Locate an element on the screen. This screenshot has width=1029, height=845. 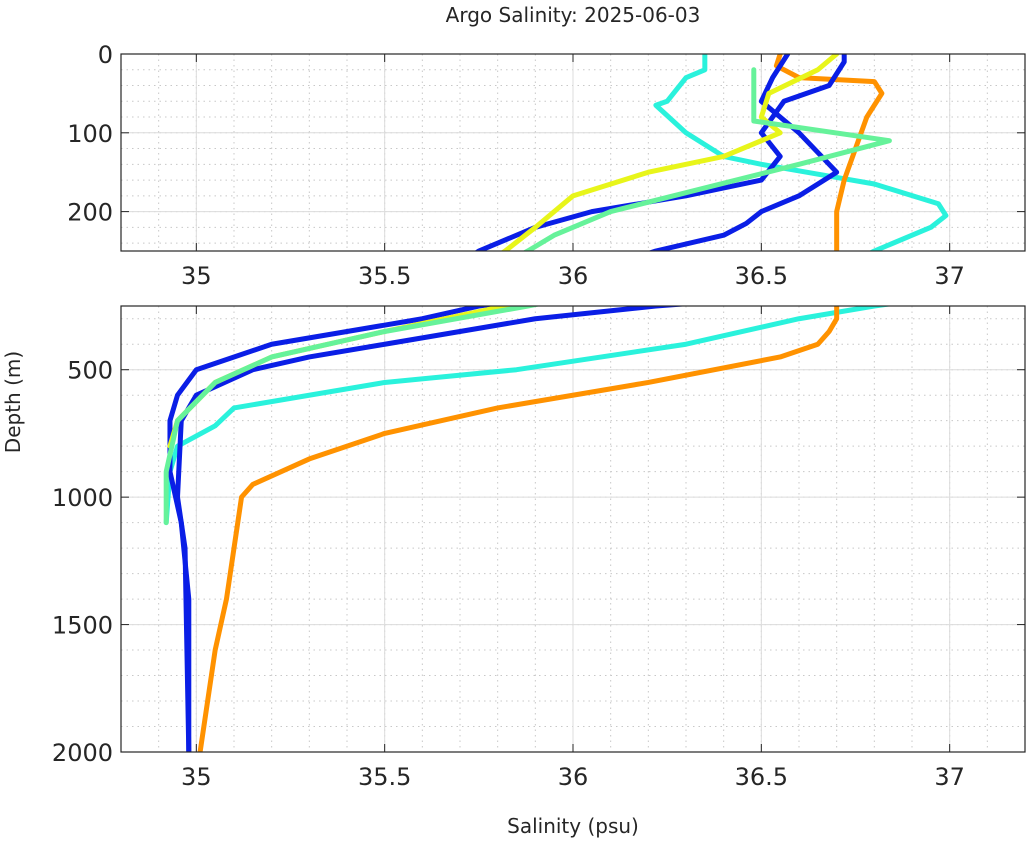
series-group is located at coordinates (711, 152).